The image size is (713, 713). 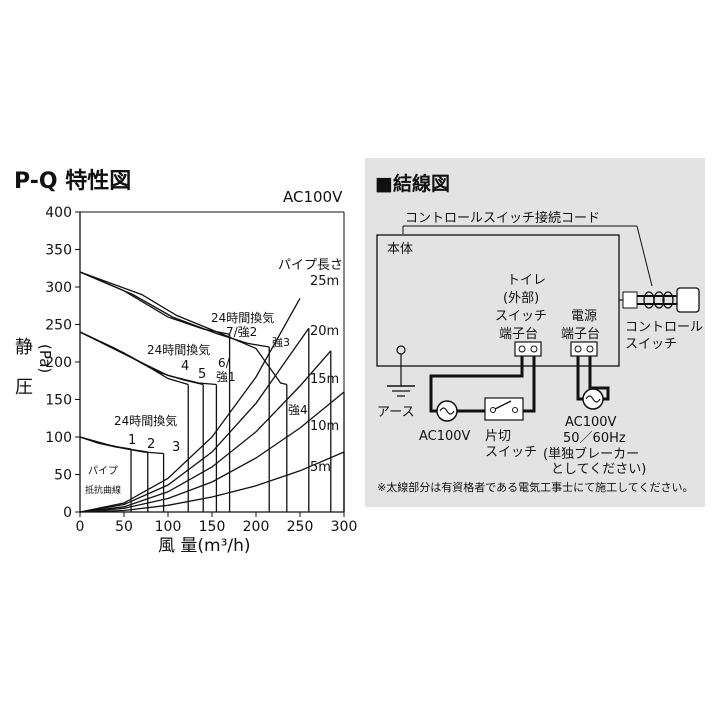 What do you see at coordinates (511, 452) in the screenshot?
I see `switch-label-2: スイッチ` at bounding box center [511, 452].